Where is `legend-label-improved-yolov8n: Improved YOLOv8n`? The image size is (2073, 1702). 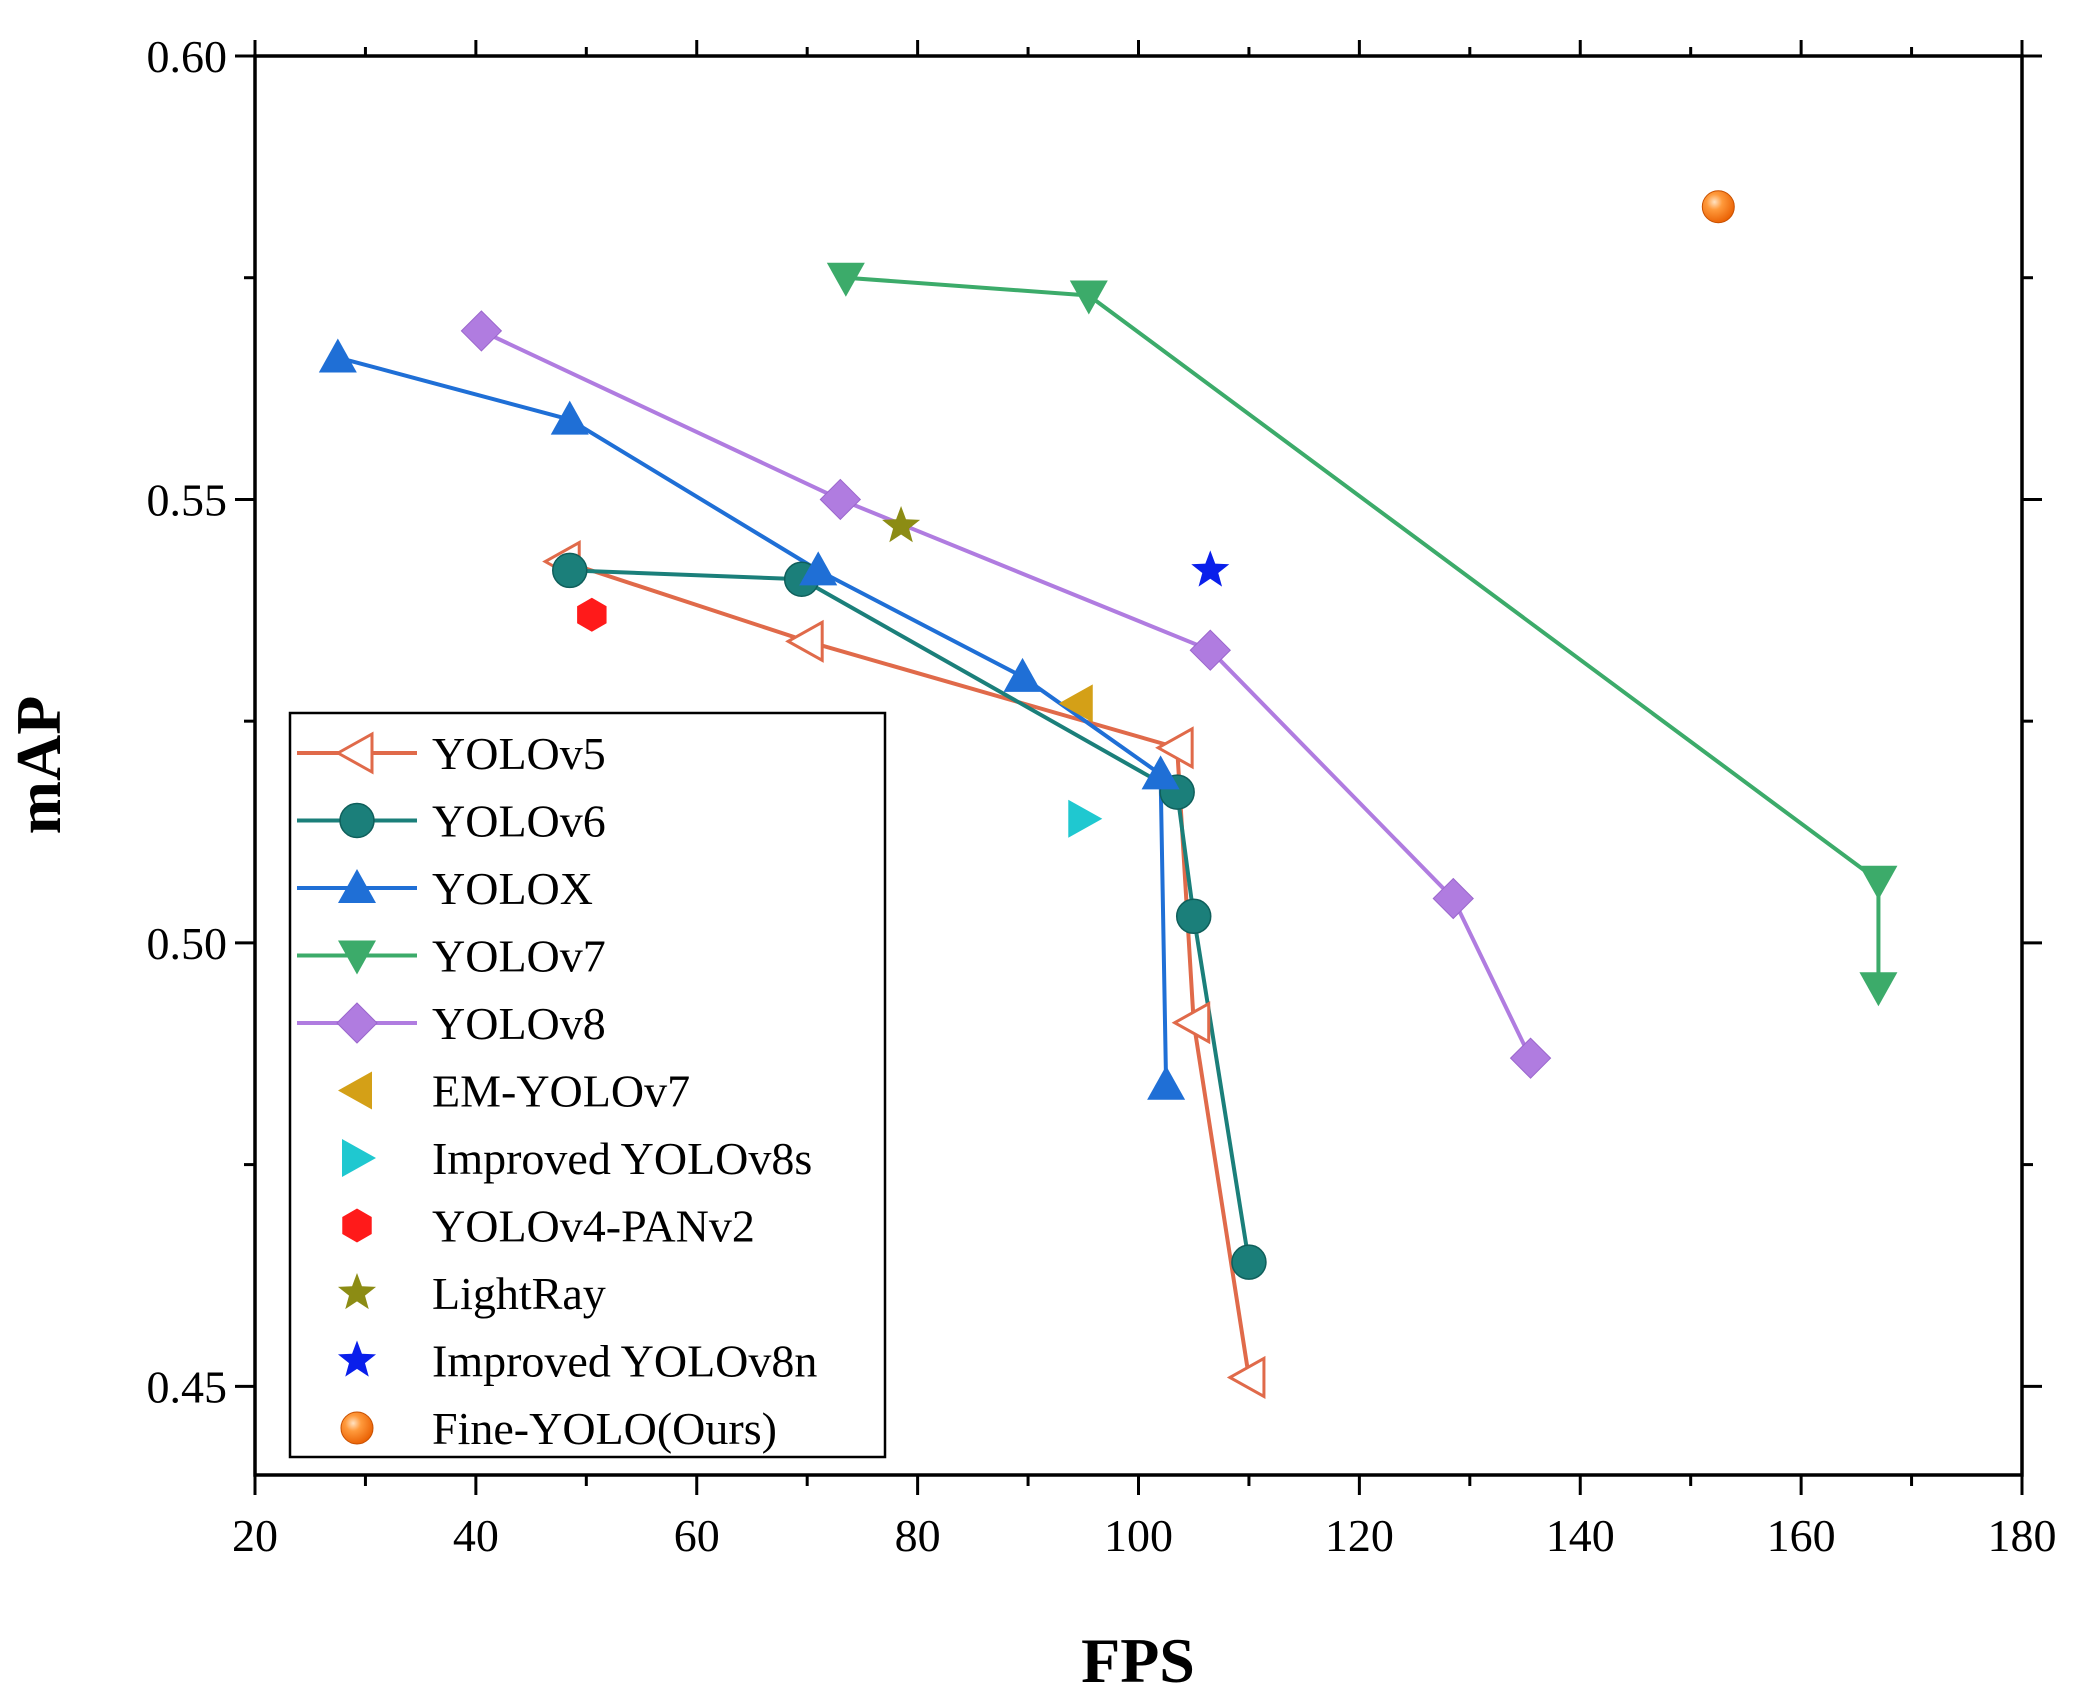 legend-label-improved-yolov8n: Improved YOLOv8n is located at coordinates (624, 1361).